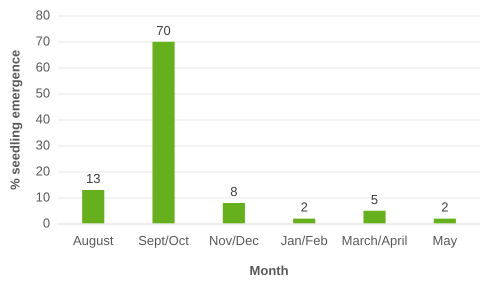 The height and width of the screenshot is (289, 500). Describe the element at coordinates (43, 118) in the screenshot. I see `y-tick-label: 40` at that location.